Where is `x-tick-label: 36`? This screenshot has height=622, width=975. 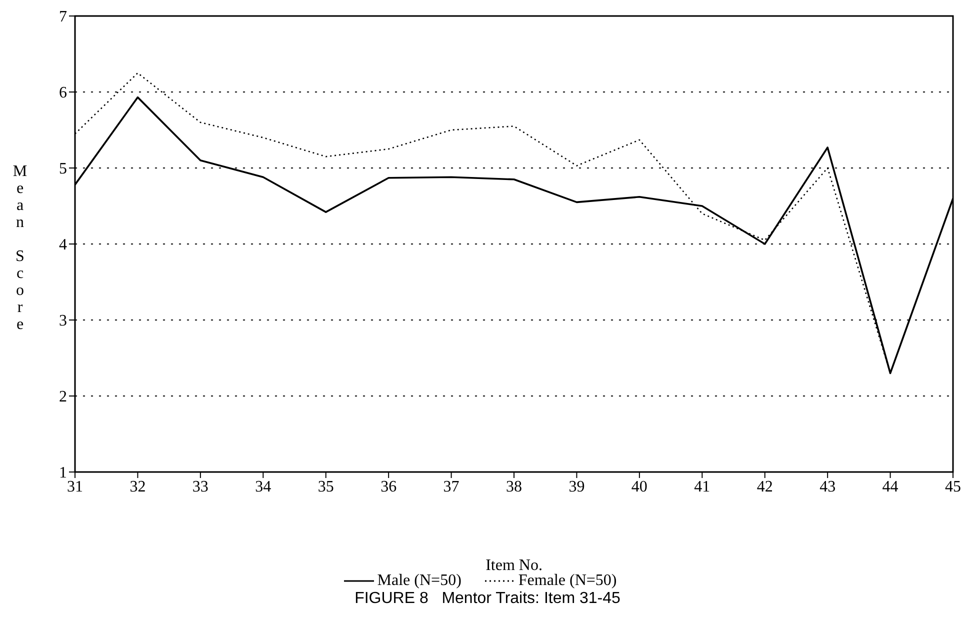
x-tick-label: 36 is located at coordinates (388, 487).